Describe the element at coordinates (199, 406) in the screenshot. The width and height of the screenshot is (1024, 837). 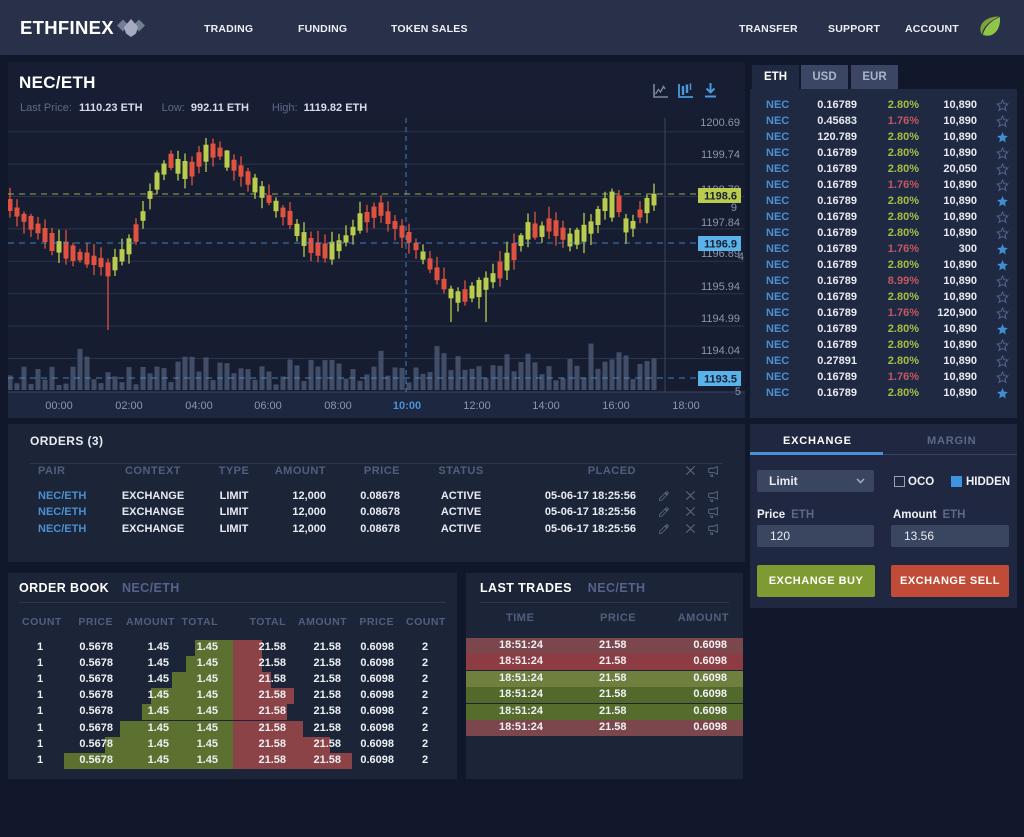
I see `svg-text: 04:00` at that location.